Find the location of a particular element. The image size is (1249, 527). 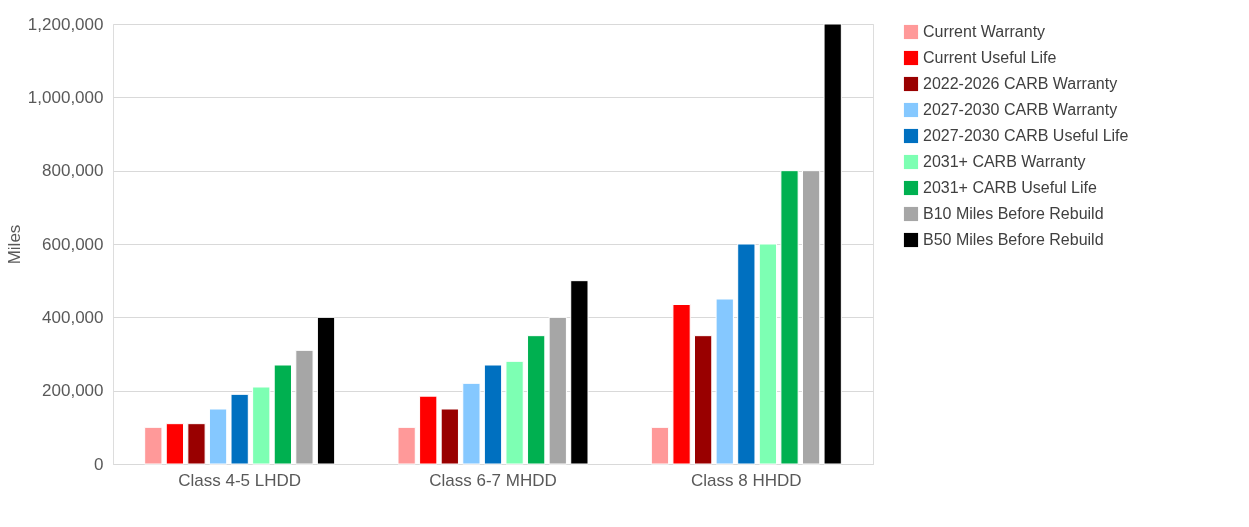

legend-label: 2031+ CARB Warranty is located at coordinates (1004, 161).